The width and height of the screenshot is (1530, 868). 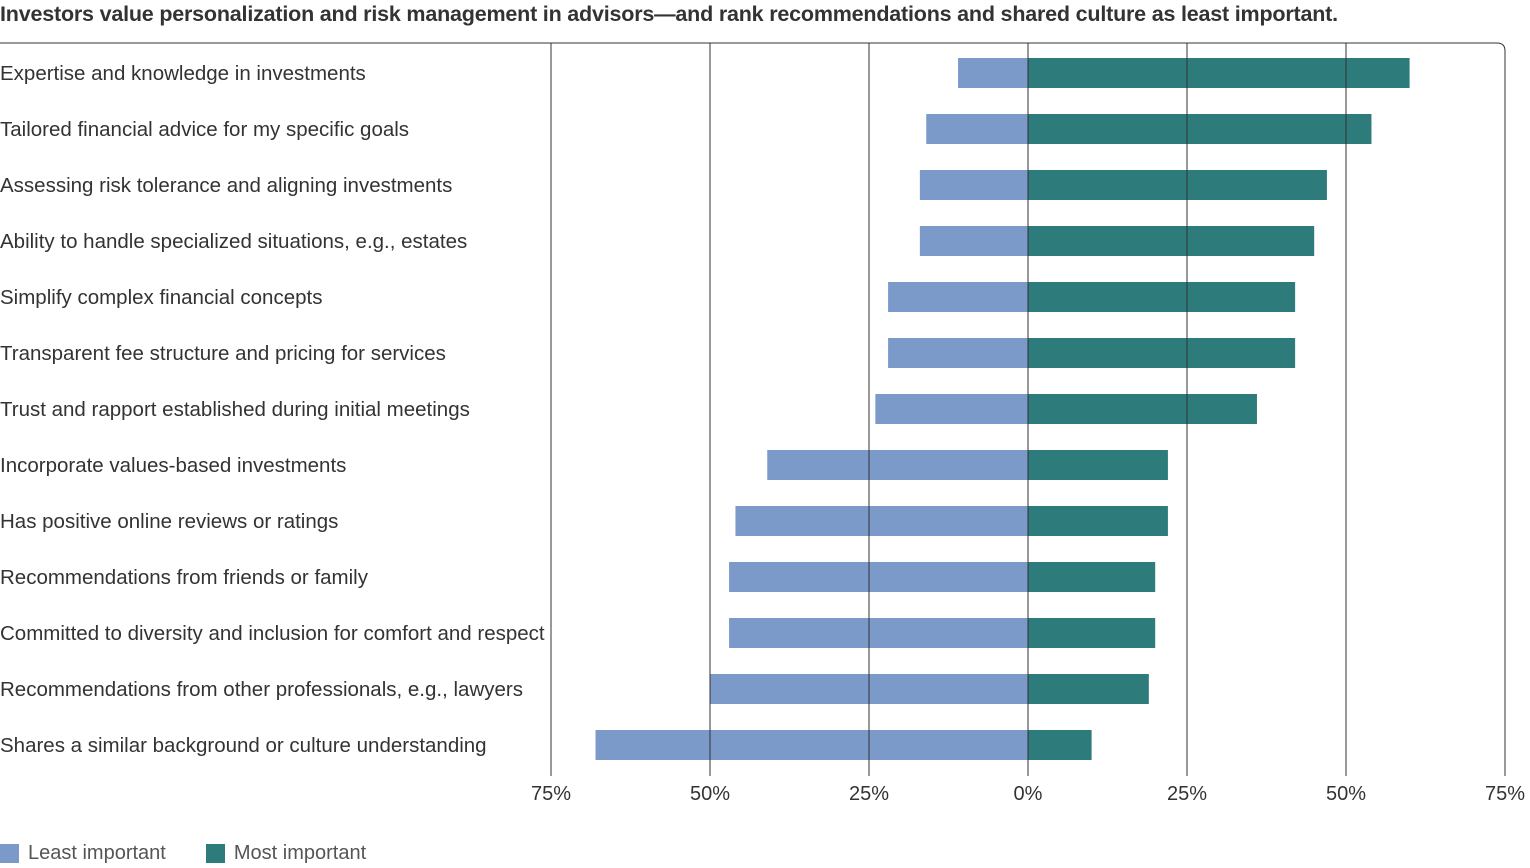 I want to click on legend-item-least: Least important, so click(x=83, y=853).